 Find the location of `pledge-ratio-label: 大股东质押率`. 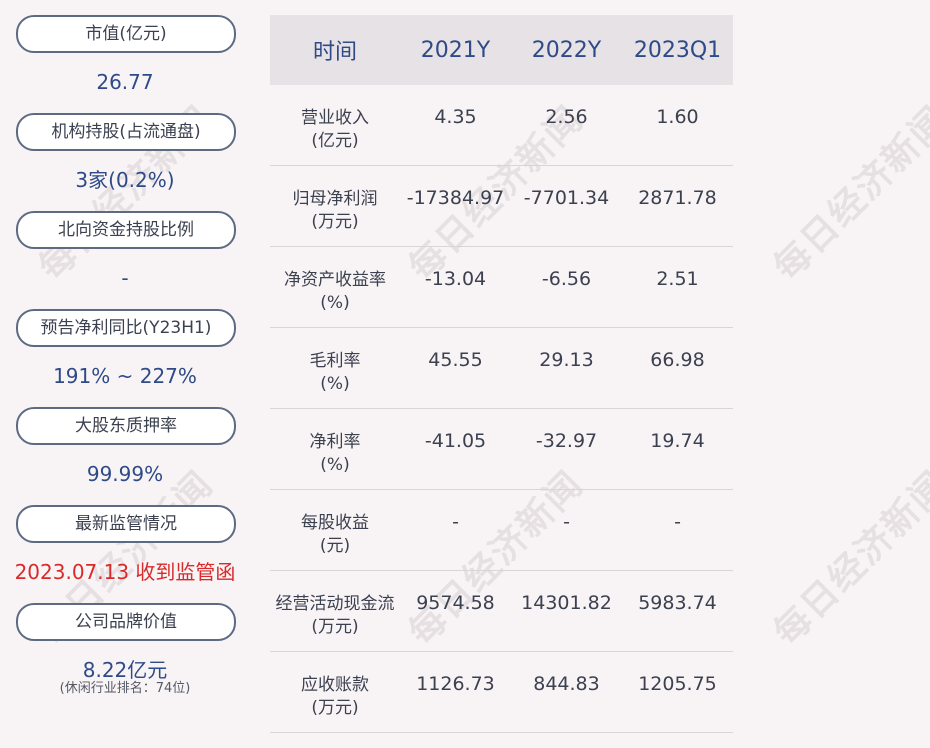

pledge-ratio-label: 大股东质押率 is located at coordinates (126, 426).